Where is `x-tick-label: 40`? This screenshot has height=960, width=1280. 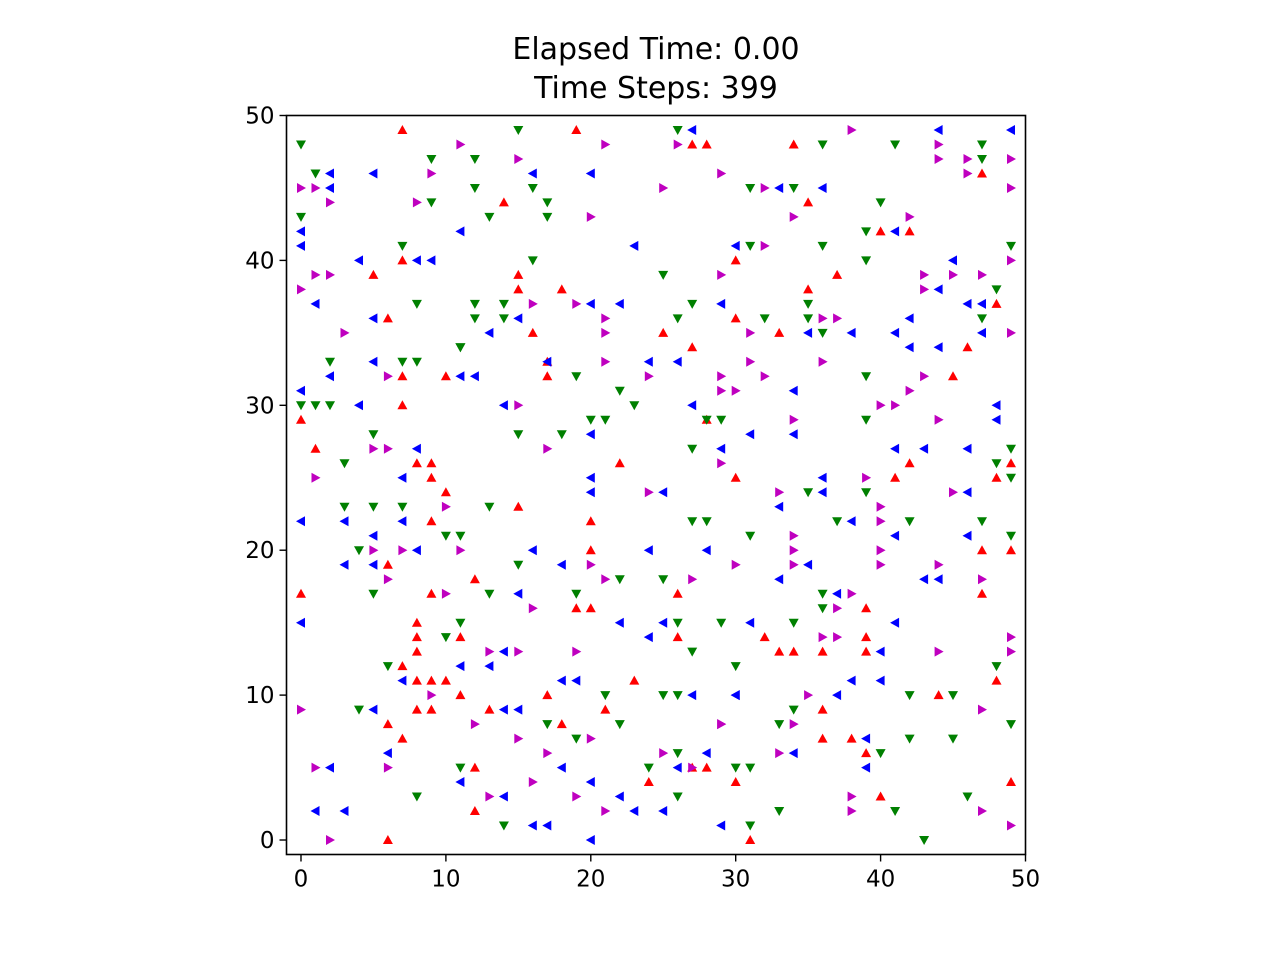
x-tick-label: 40 is located at coordinates (880, 880).